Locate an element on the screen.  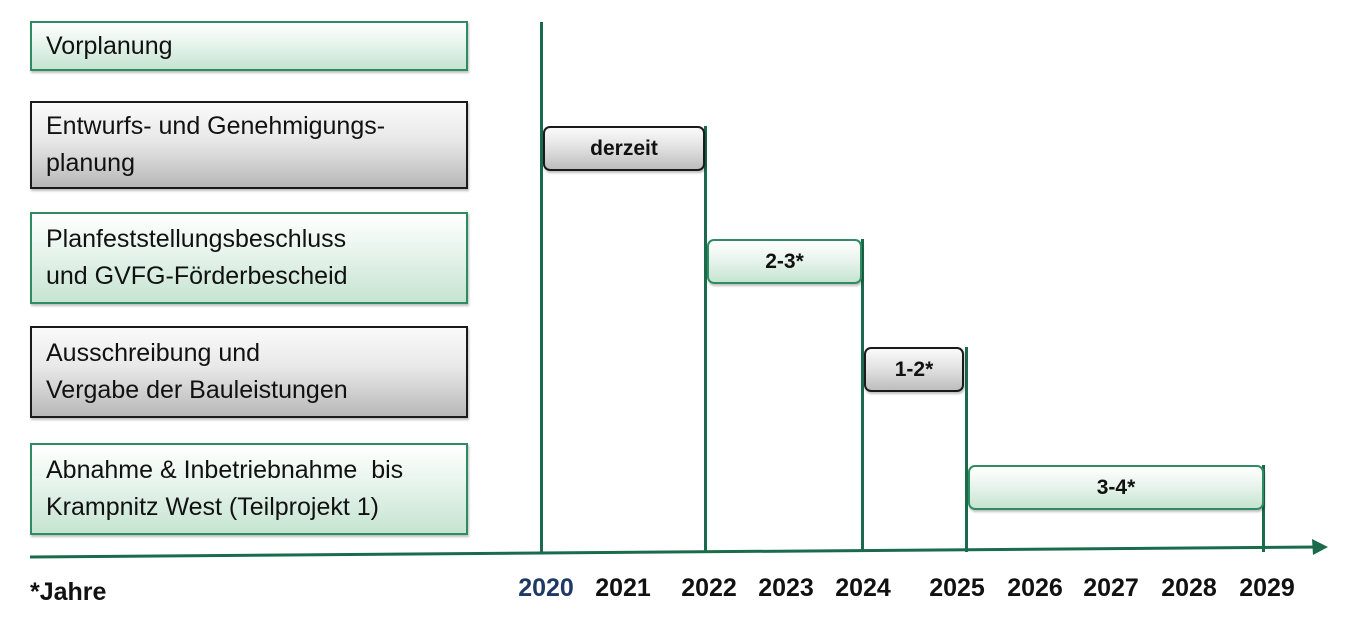
duration-ausschreibung: 1-2* is located at coordinates (914, 369).